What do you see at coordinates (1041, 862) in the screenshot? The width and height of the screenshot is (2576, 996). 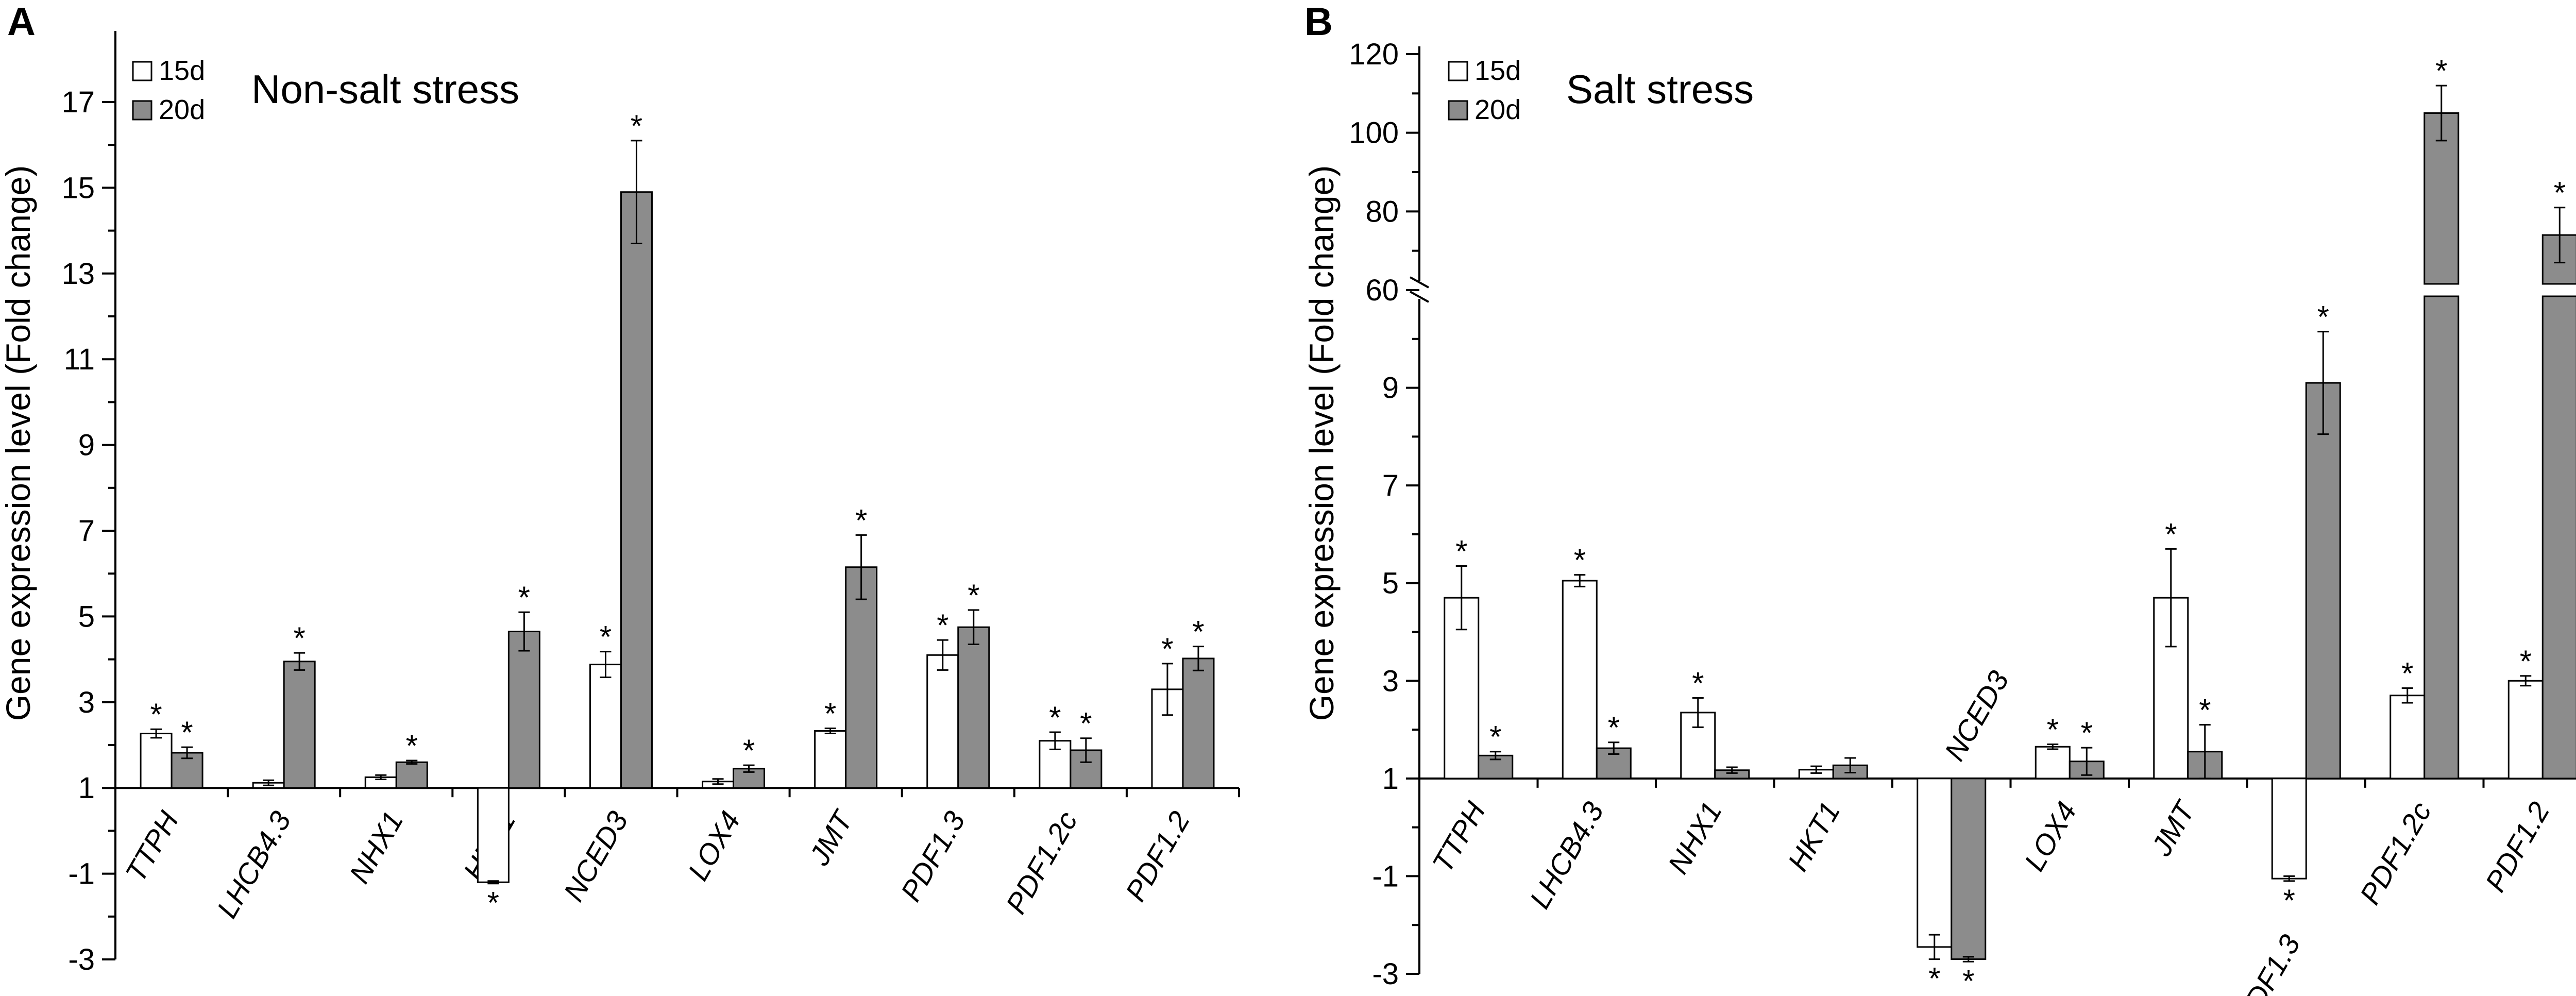 I see `x-tick-label: PDF1.2c` at bounding box center [1041, 862].